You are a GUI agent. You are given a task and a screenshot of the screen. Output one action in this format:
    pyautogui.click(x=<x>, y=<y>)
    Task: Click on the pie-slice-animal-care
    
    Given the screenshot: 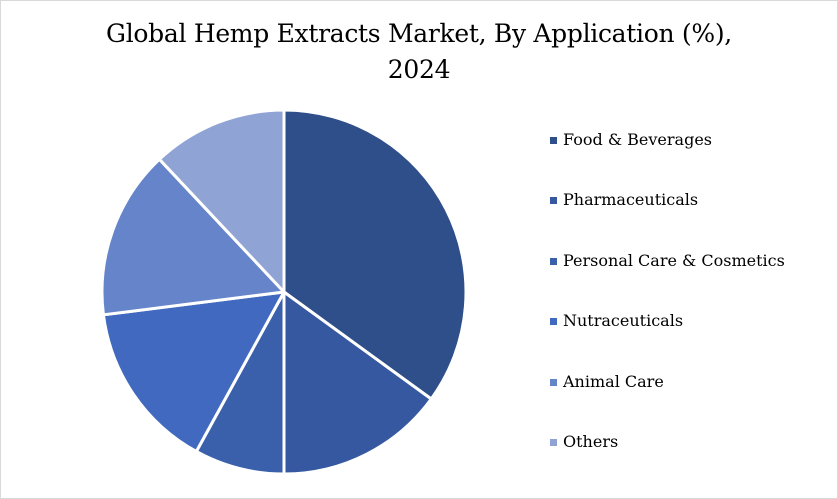 What is the action you would take?
    pyautogui.click(x=193, y=237)
    